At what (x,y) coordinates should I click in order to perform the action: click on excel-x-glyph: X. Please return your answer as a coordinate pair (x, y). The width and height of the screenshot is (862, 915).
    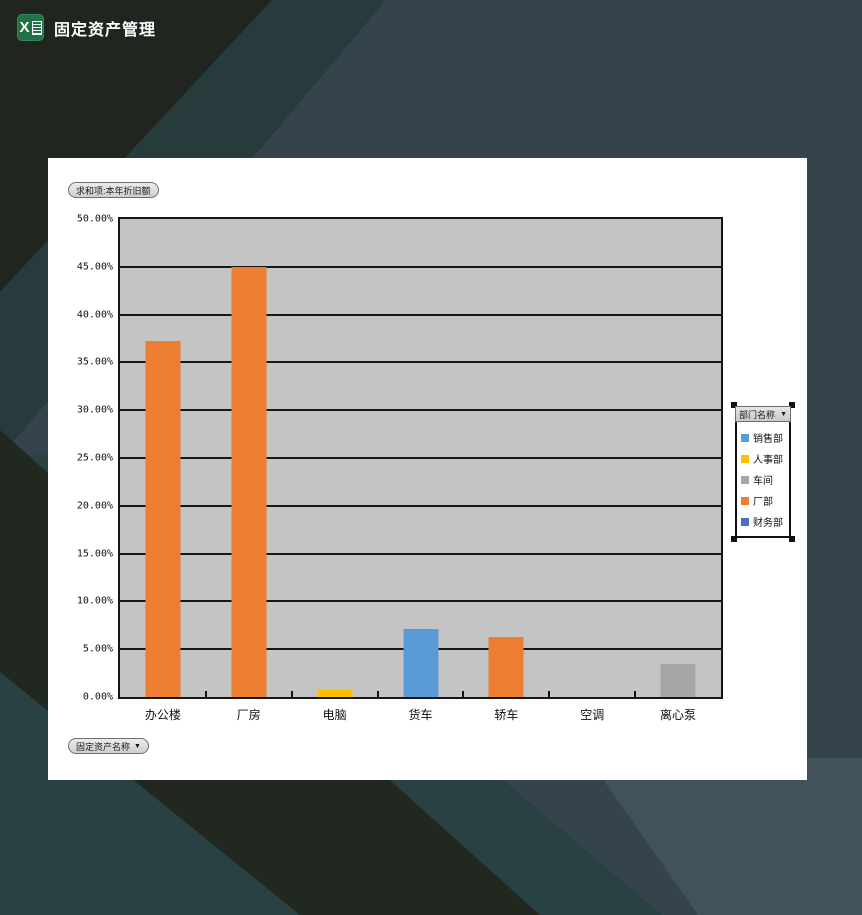
    Looking at the image, I should click on (24, 27).